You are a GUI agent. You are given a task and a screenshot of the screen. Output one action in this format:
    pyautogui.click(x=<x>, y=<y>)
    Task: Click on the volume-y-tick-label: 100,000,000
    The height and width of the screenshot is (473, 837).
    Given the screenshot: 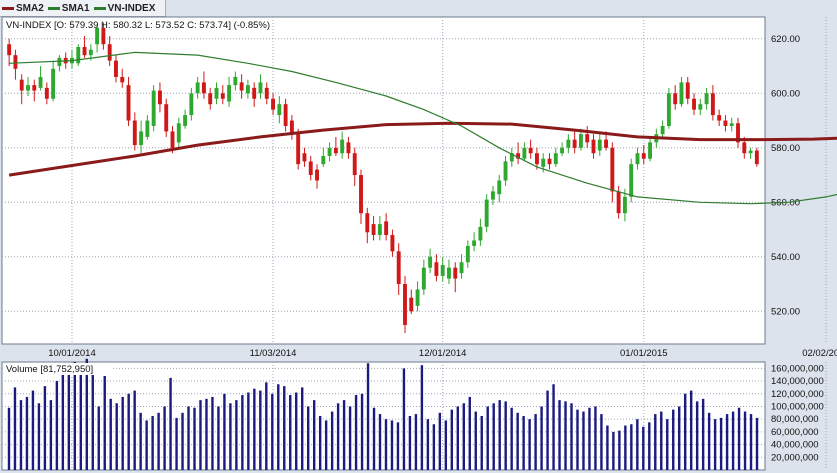 What is the action you would take?
    pyautogui.click(x=797, y=406)
    